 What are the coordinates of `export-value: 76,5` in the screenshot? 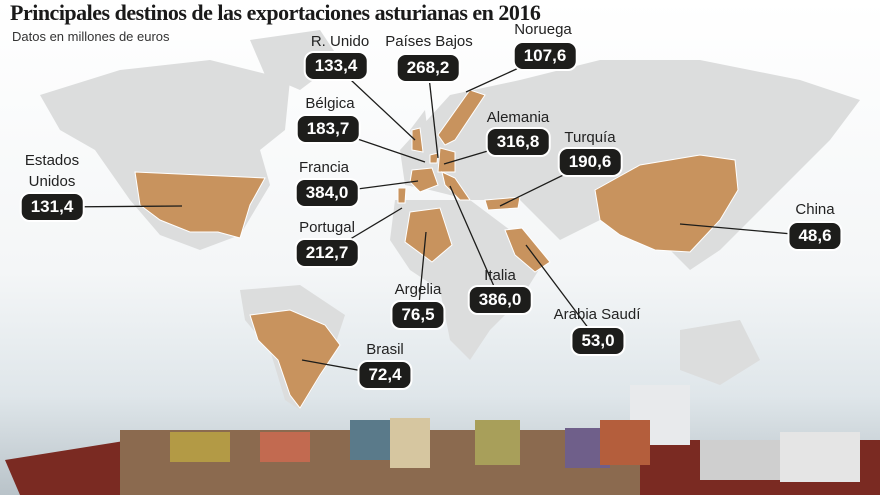 It's located at (418, 315).